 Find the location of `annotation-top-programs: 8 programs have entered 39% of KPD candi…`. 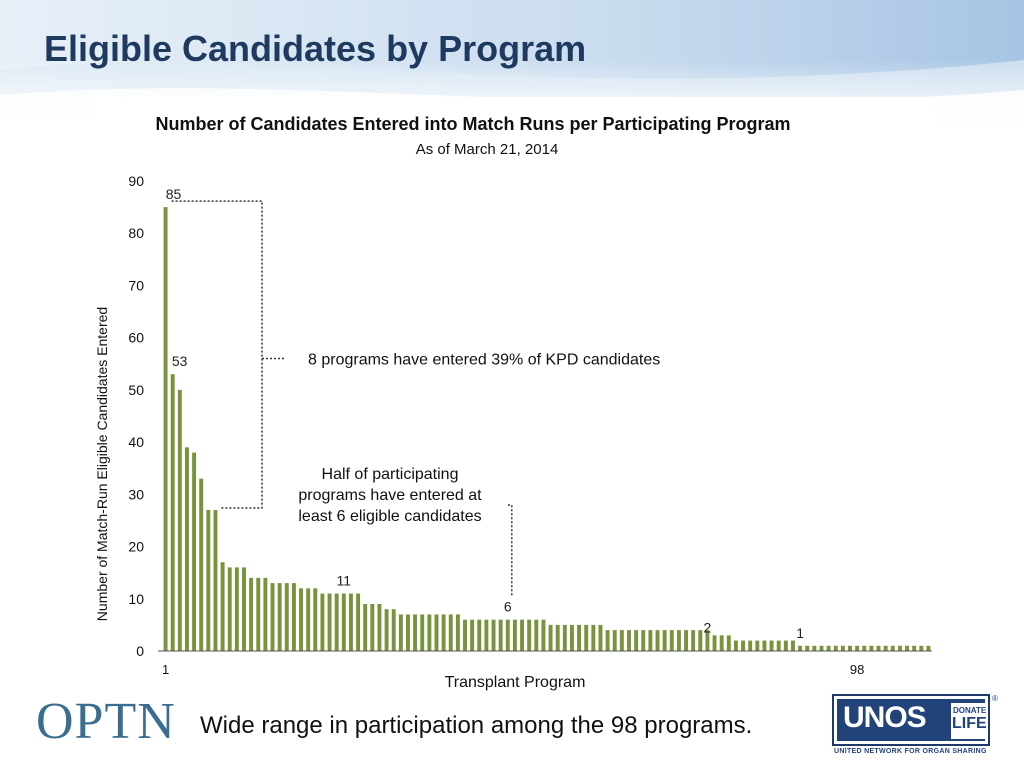

annotation-top-programs: 8 programs have entered 39% of KPD candi… is located at coordinates (484, 360).